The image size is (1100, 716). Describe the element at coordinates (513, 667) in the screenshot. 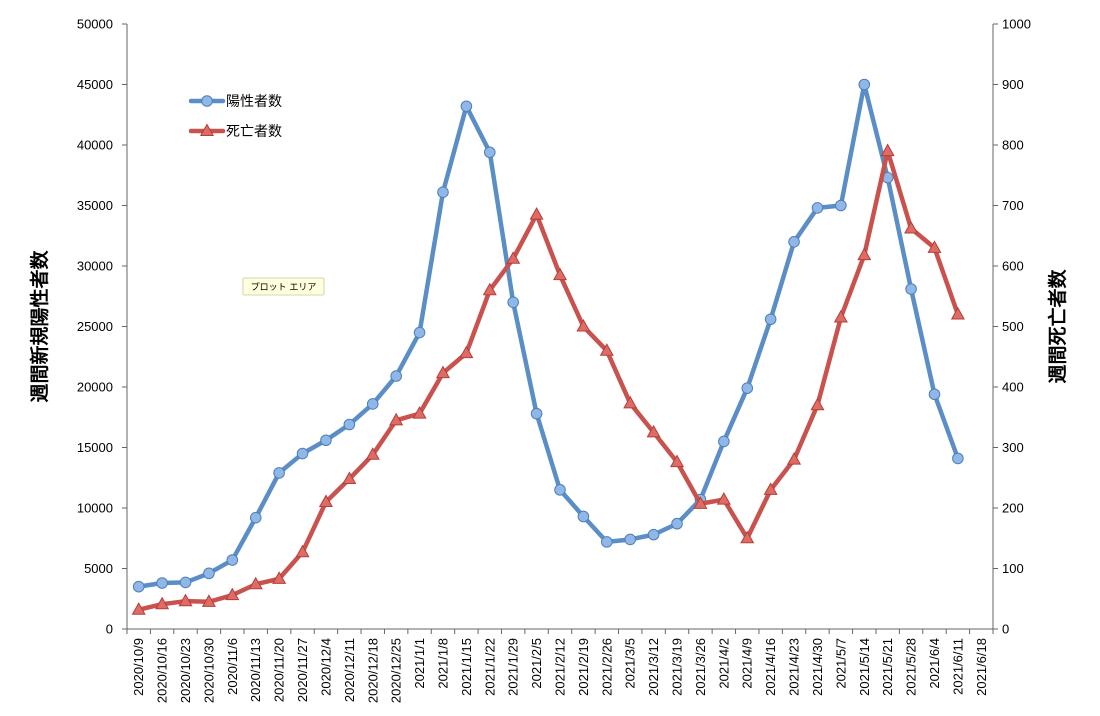

I see `x-axis-tick-label: 2021/1/29` at that location.